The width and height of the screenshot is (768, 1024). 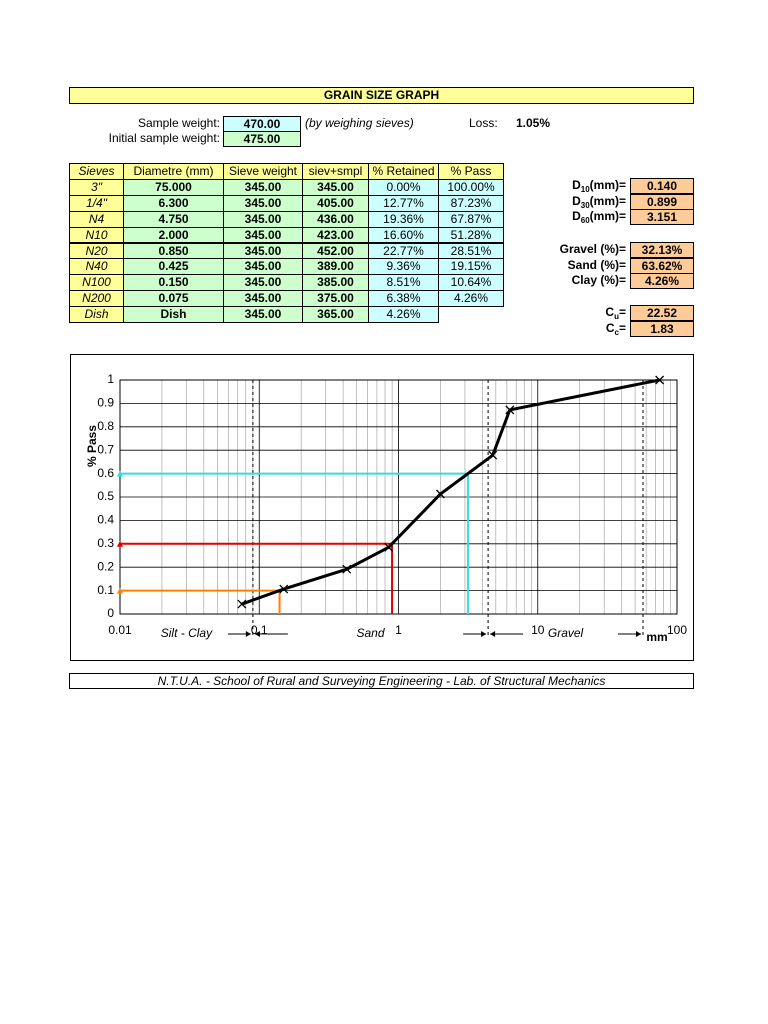 What do you see at coordinates (335, 203) in the screenshot?
I see `cell: 405.00` at bounding box center [335, 203].